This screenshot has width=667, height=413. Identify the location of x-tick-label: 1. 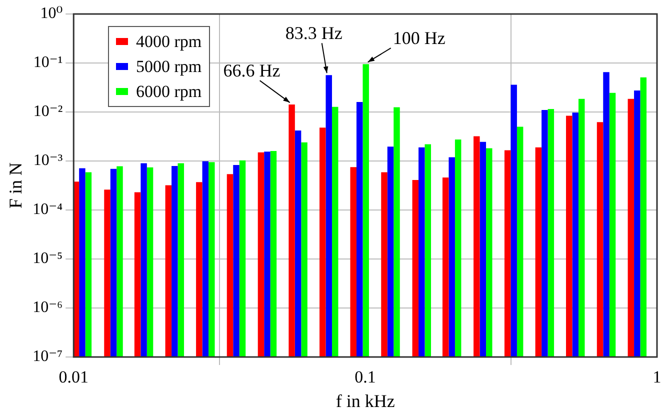
(657, 377).